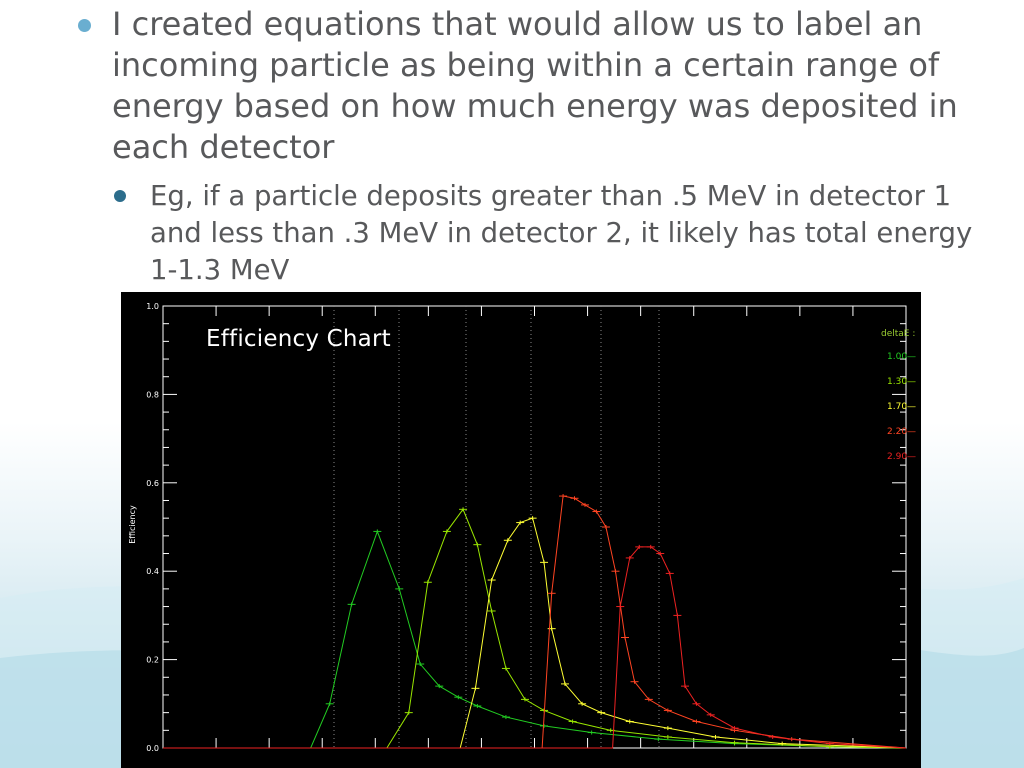  I want to click on y-tick-label: 0.6, so click(152, 483).